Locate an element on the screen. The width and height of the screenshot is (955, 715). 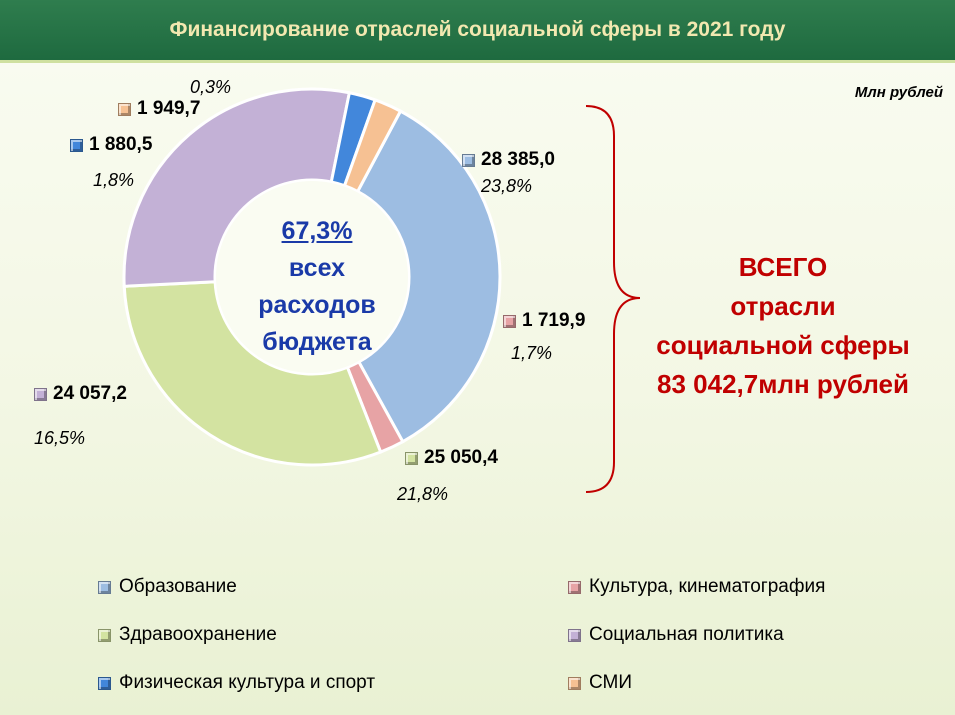
total-line2: отрасли is located at coordinates (783, 306).